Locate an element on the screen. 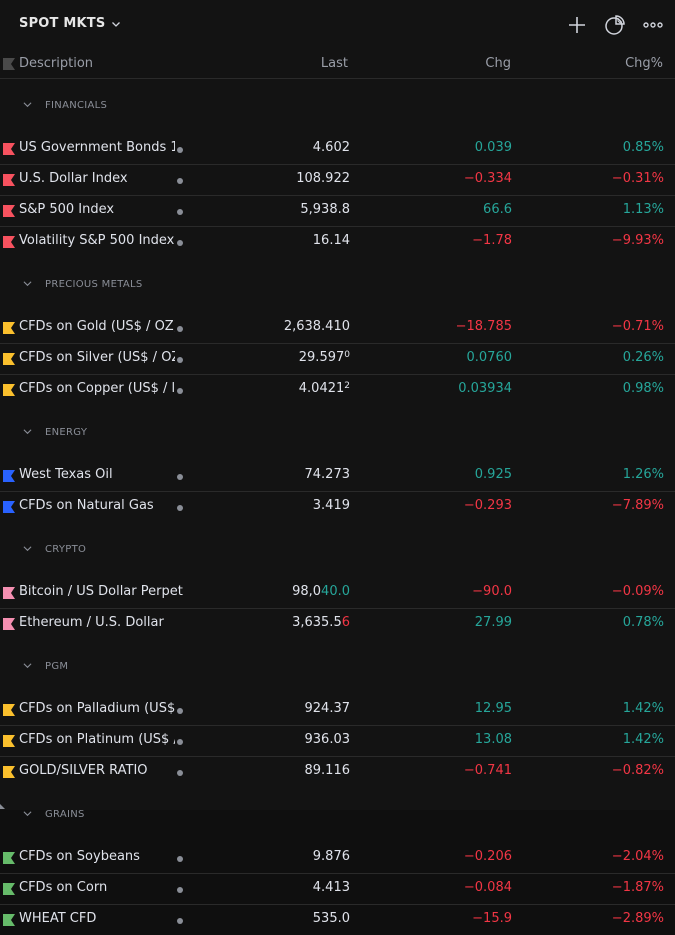  change-value: −0.206 is located at coordinates (487, 856).